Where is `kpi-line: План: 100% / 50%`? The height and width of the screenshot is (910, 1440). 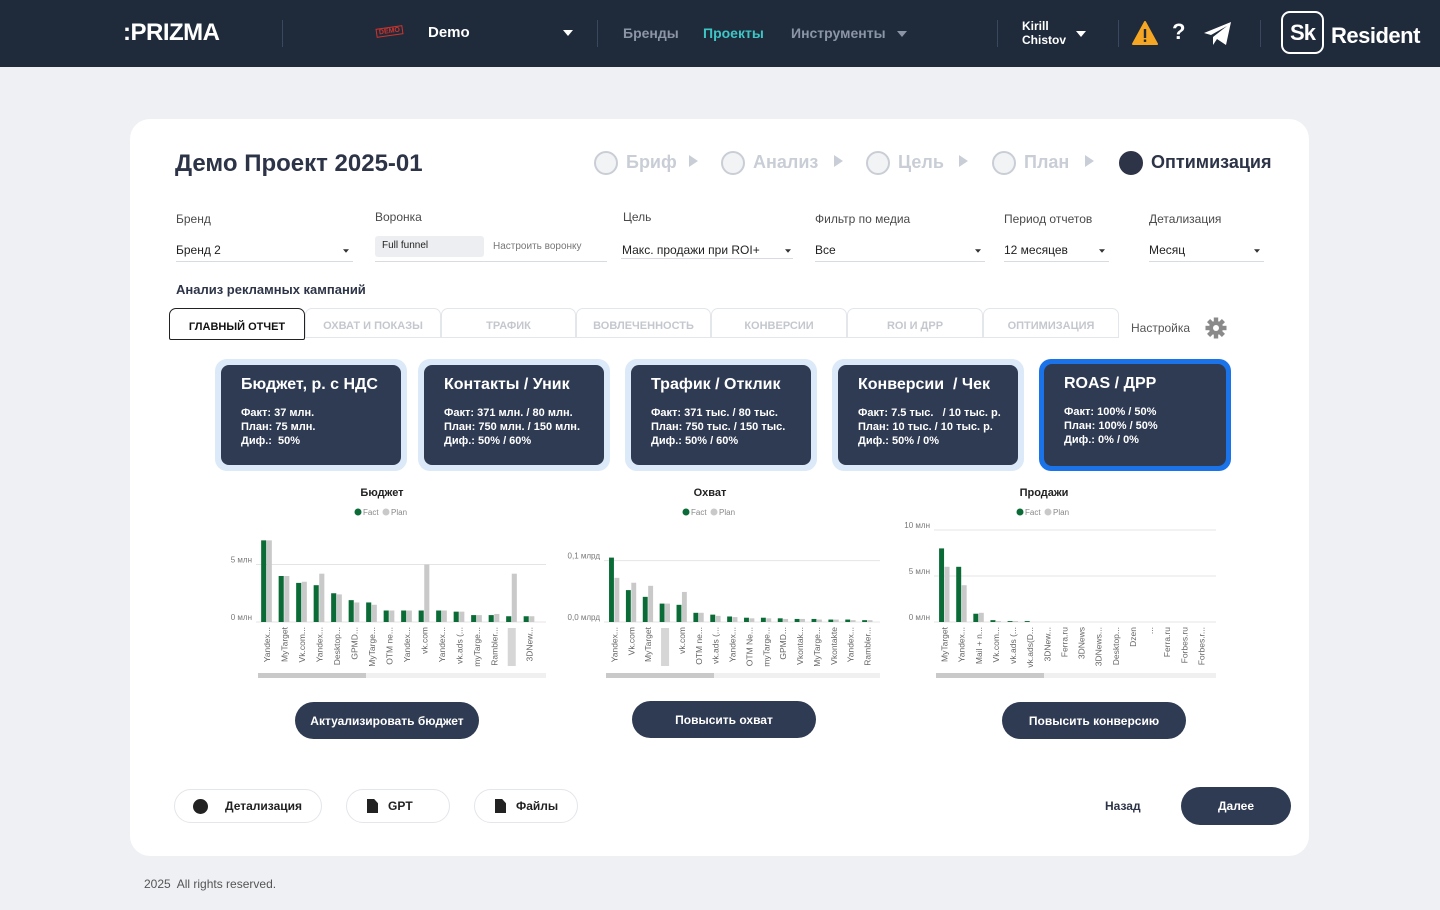
kpi-line: План: 100% / 50% is located at coordinates (1111, 426).